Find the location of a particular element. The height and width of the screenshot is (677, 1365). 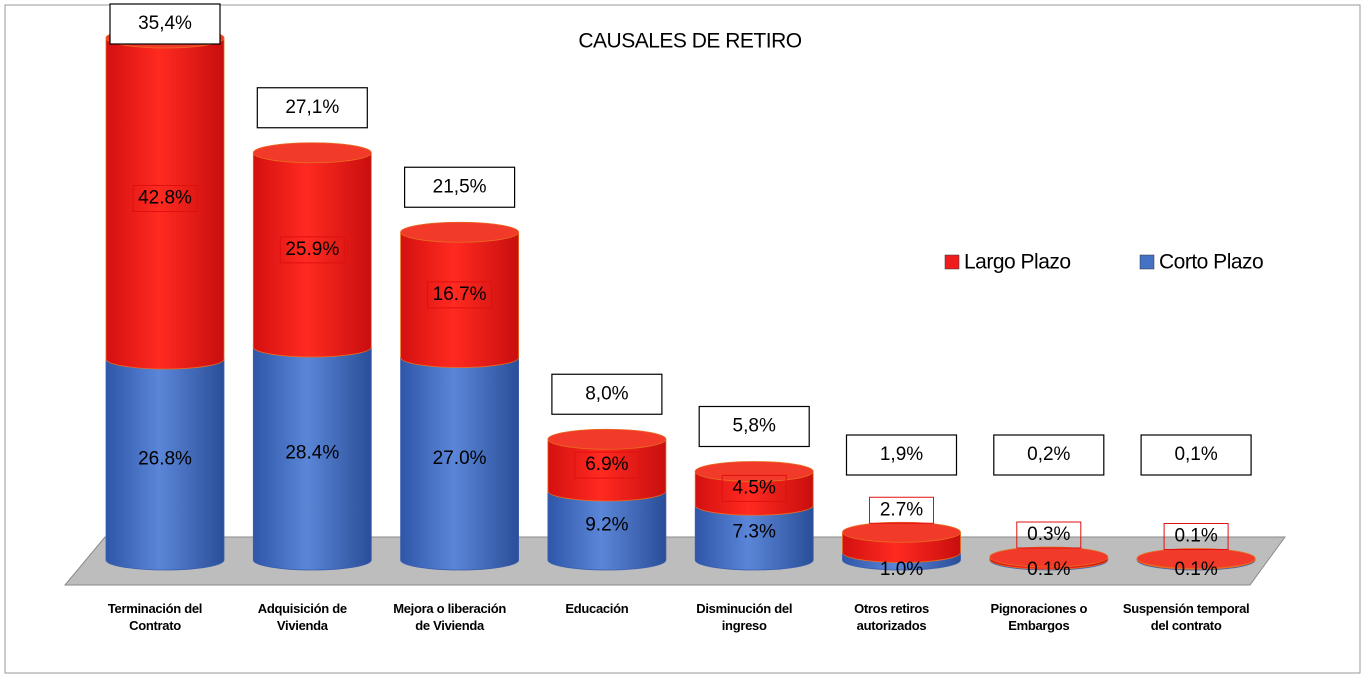

x-tick-label: Mejora o liberación de Vivienda is located at coordinates (449, 617).